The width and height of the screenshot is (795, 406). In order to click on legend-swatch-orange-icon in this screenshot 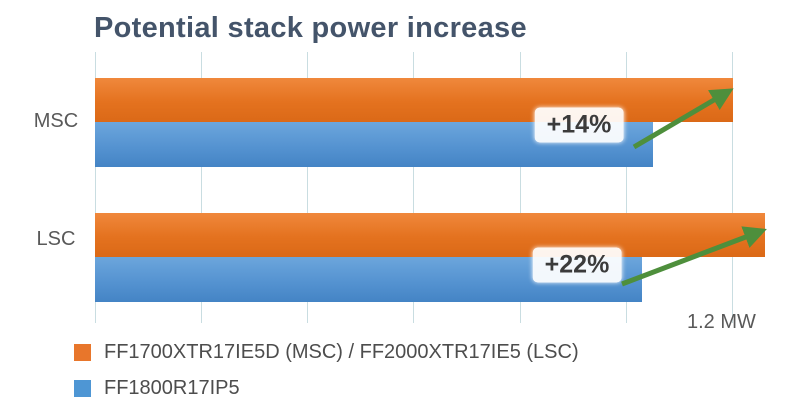, I will do `click(82, 352)`.